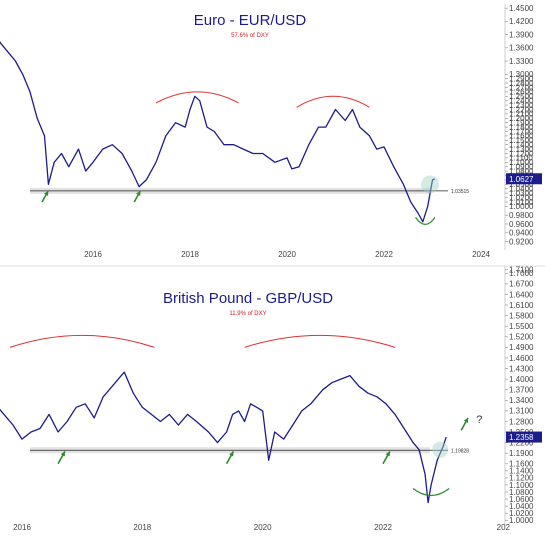 This screenshot has height=537, width=545. What do you see at coordinates (460, 451) in the screenshot?
I see `gbpusd-support-label: 1.19828` at bounding box center [460, 451].